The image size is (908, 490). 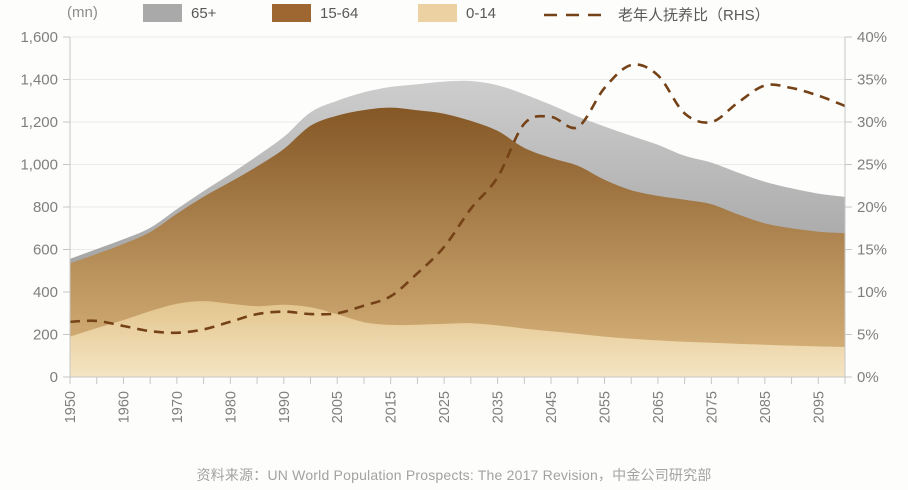 I want to click on x-tick-label: 2045, so click(x=552, y=407).